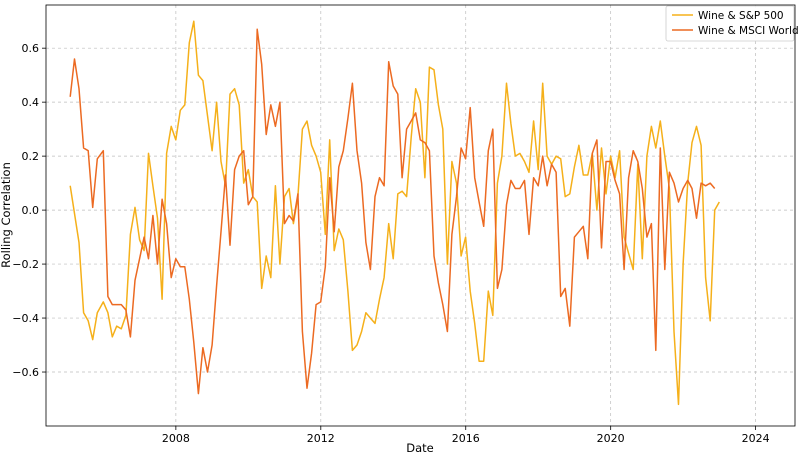 The height and width of the screenshot is (455, 800). What do you see at coordinates (6, 215) in the screenshot?
I see `y-axis-title: Rolling Correlation` at bounding box center [6, 215].